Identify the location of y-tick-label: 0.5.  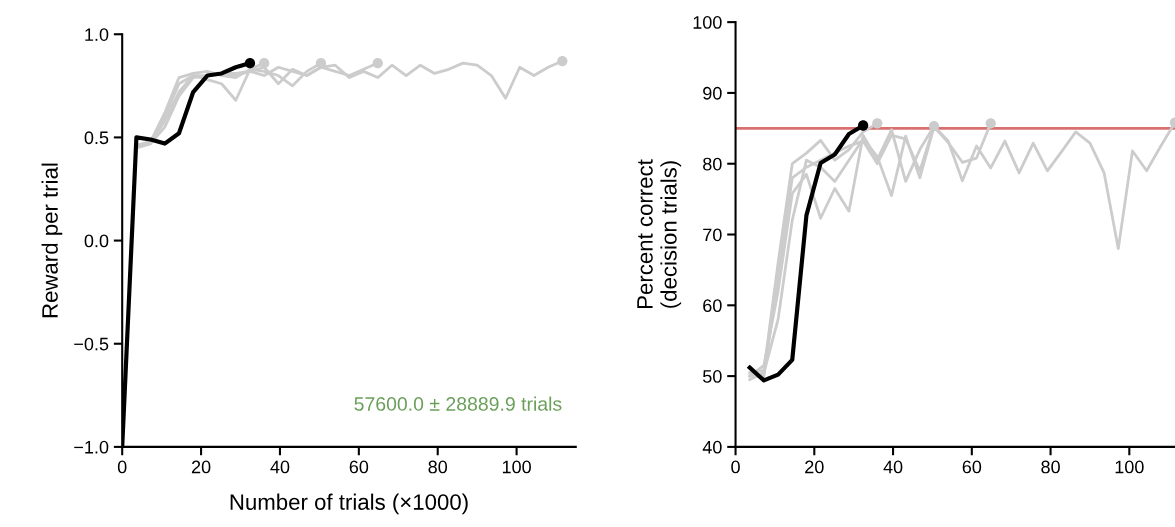
(96, 138).